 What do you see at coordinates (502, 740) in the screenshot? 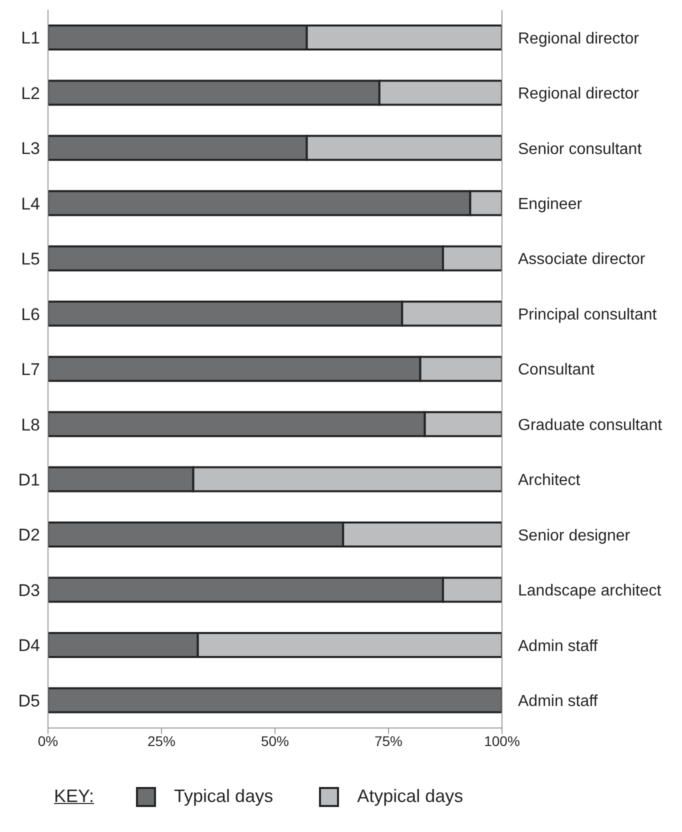
I see `x-tick-label: 100%` at bounding box center [502, 740].